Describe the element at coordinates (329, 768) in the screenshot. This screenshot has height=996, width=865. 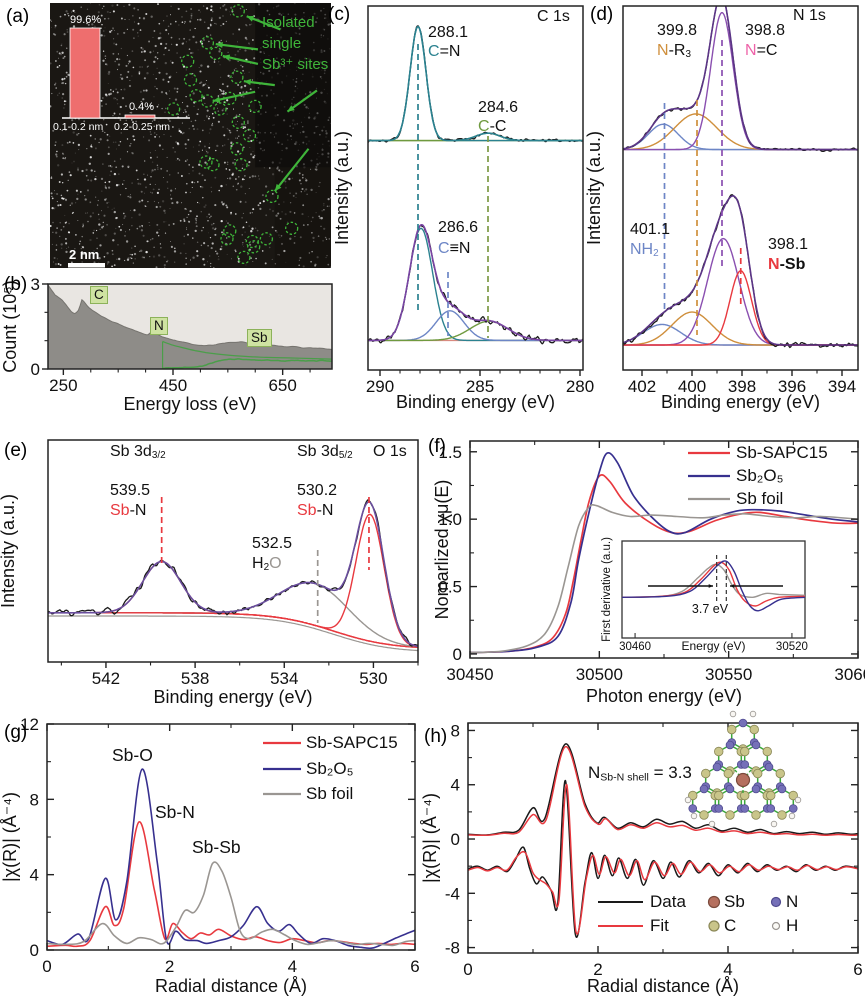
I see `svg-text: Sb₂O₅` at that location.